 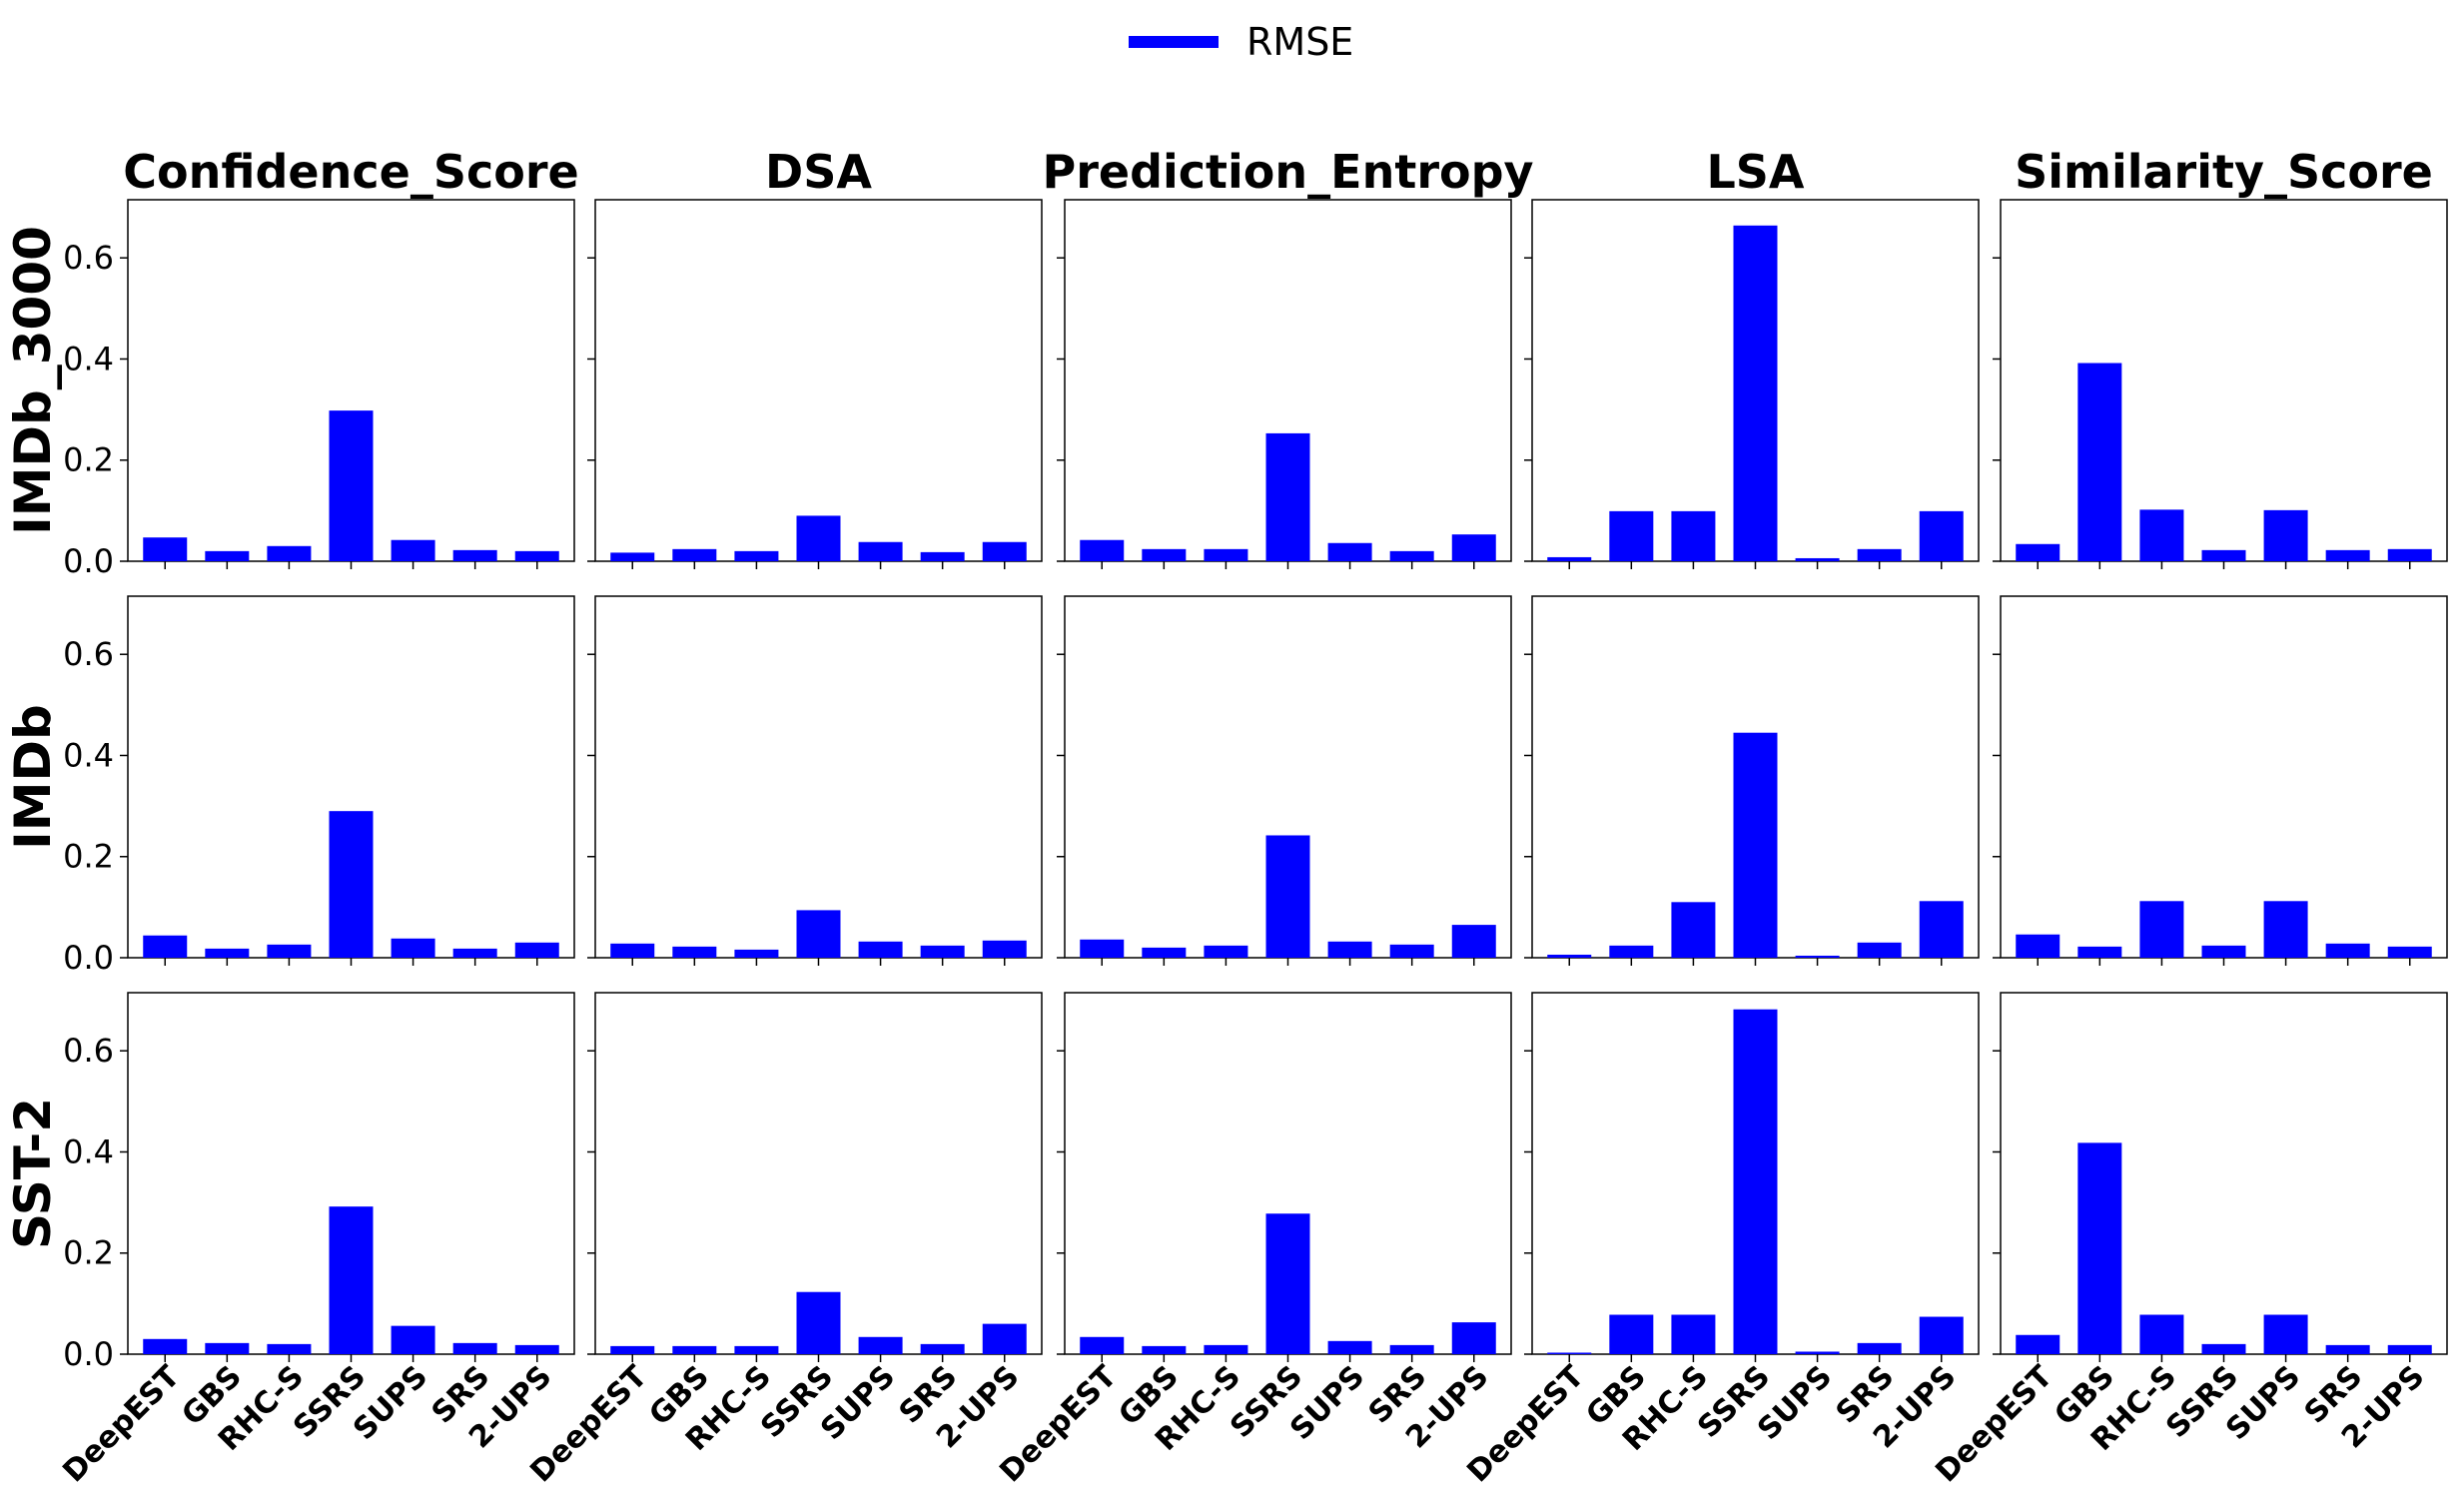 What do you see at coordinates (2348, 1349) in the screenshot?
I see `bar-r2-c4-SRS` at bounding box center [2348, 1349].